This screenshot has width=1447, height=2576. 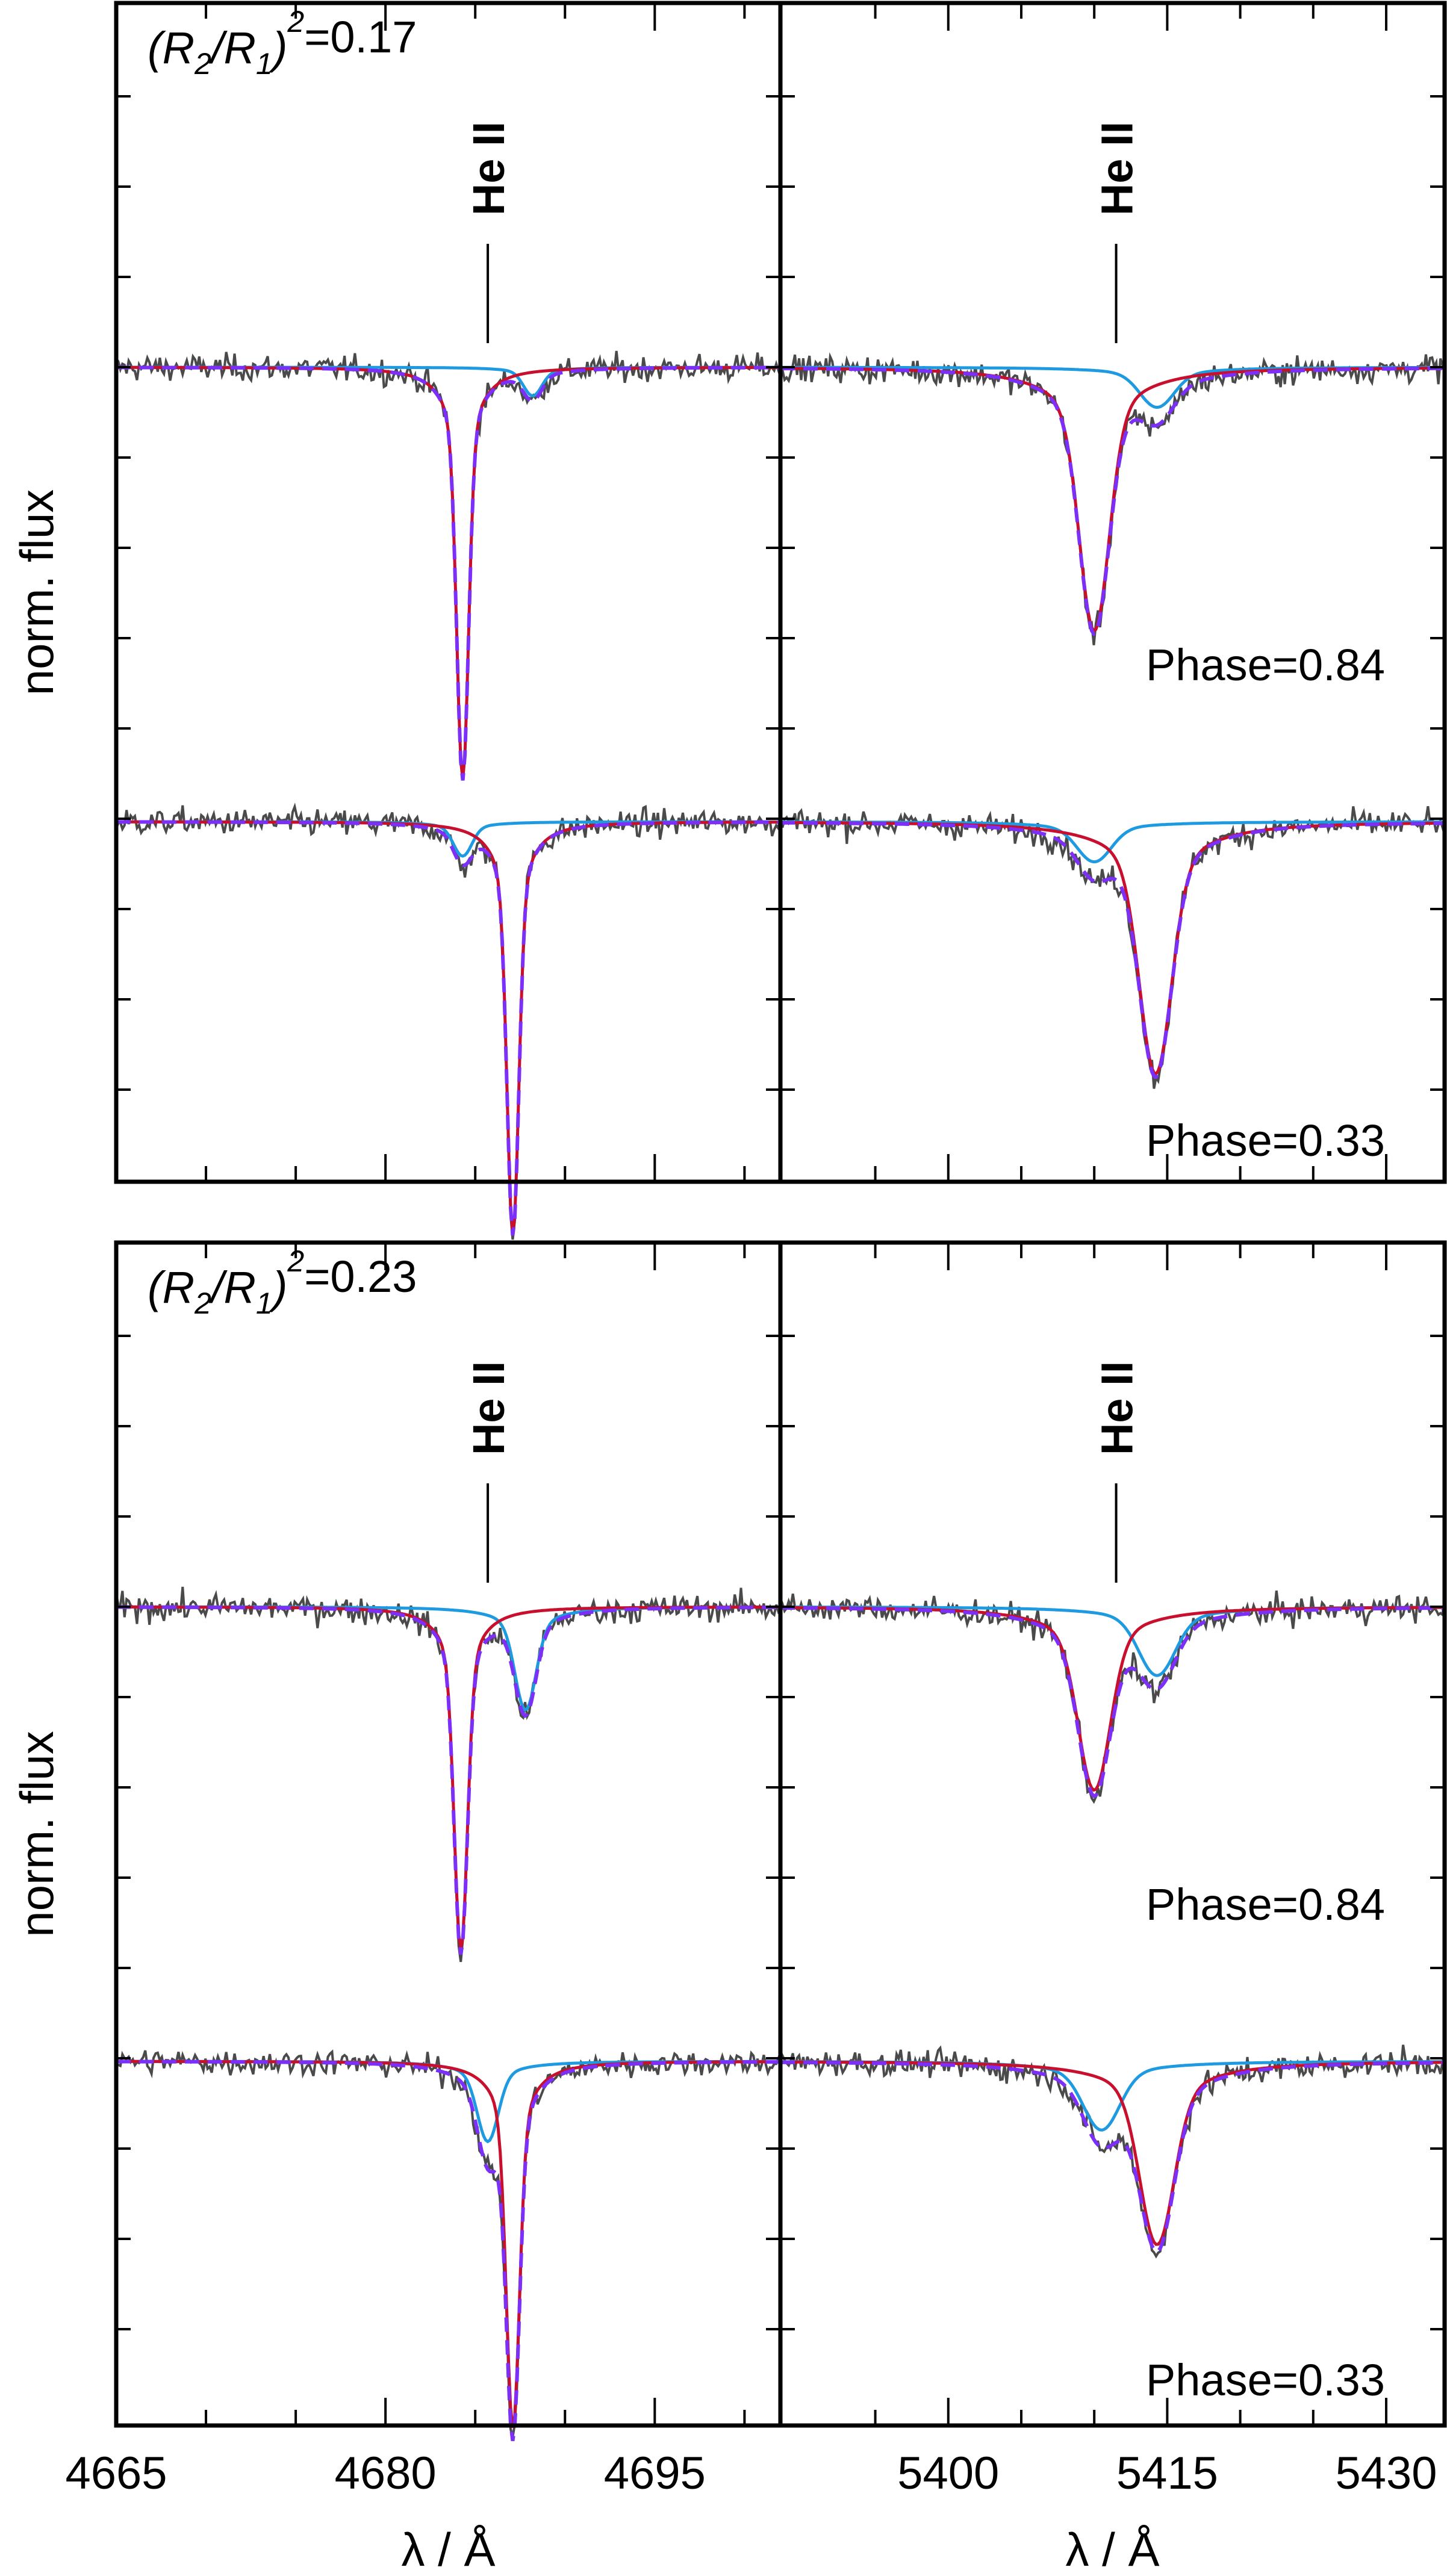 I want to click on secondary-model, so click(x=1112, y=1641).